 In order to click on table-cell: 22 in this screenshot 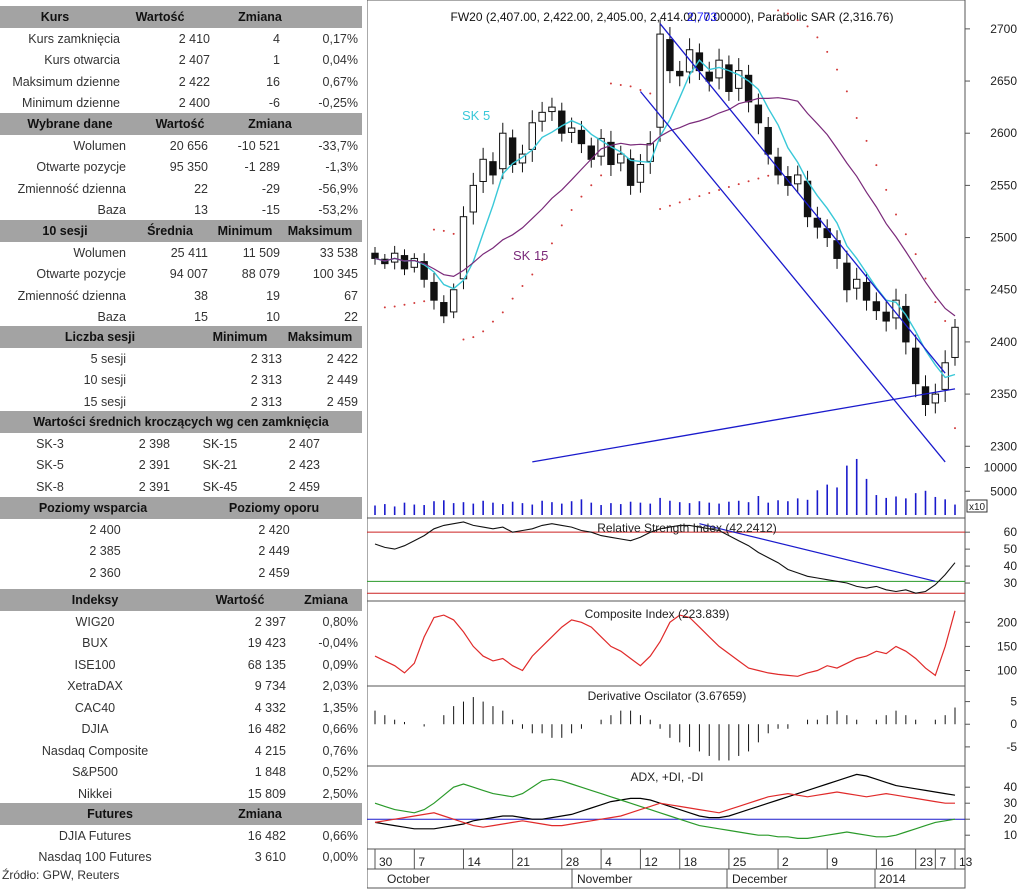, I will do `click(351, 317)`.